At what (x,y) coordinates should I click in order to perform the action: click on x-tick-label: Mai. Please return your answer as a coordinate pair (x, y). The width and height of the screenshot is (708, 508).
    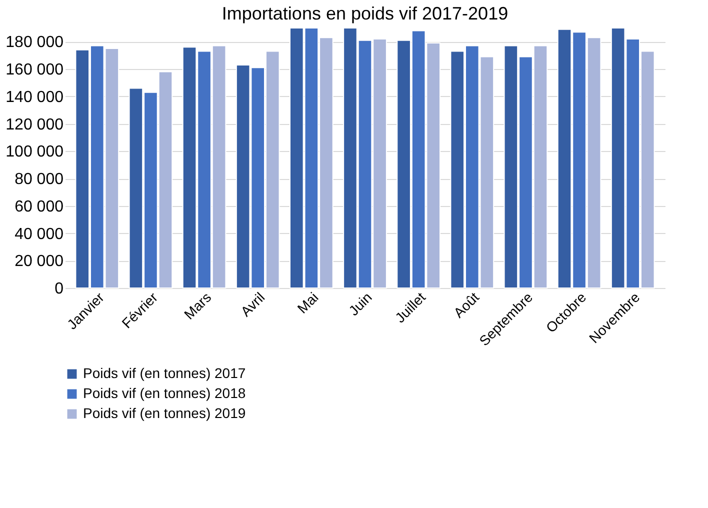
    Looking at the image, I should click on (308, 302).